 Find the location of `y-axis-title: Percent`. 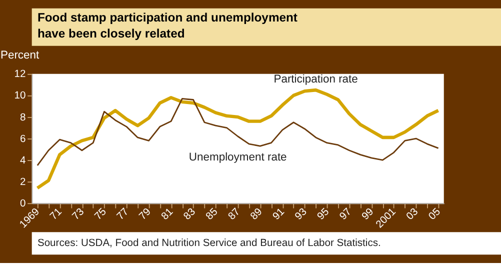

y-axis-title: Percent is located at coordinates (20, 55).